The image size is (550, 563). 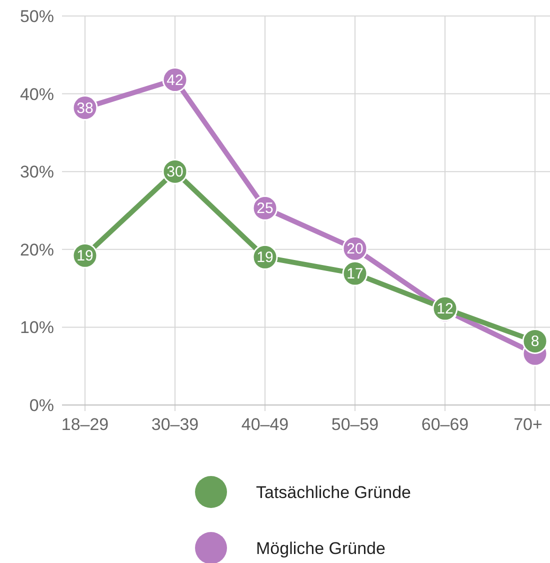 I want to click on x-tick-label: 18–29, so click(x=85, y=424).